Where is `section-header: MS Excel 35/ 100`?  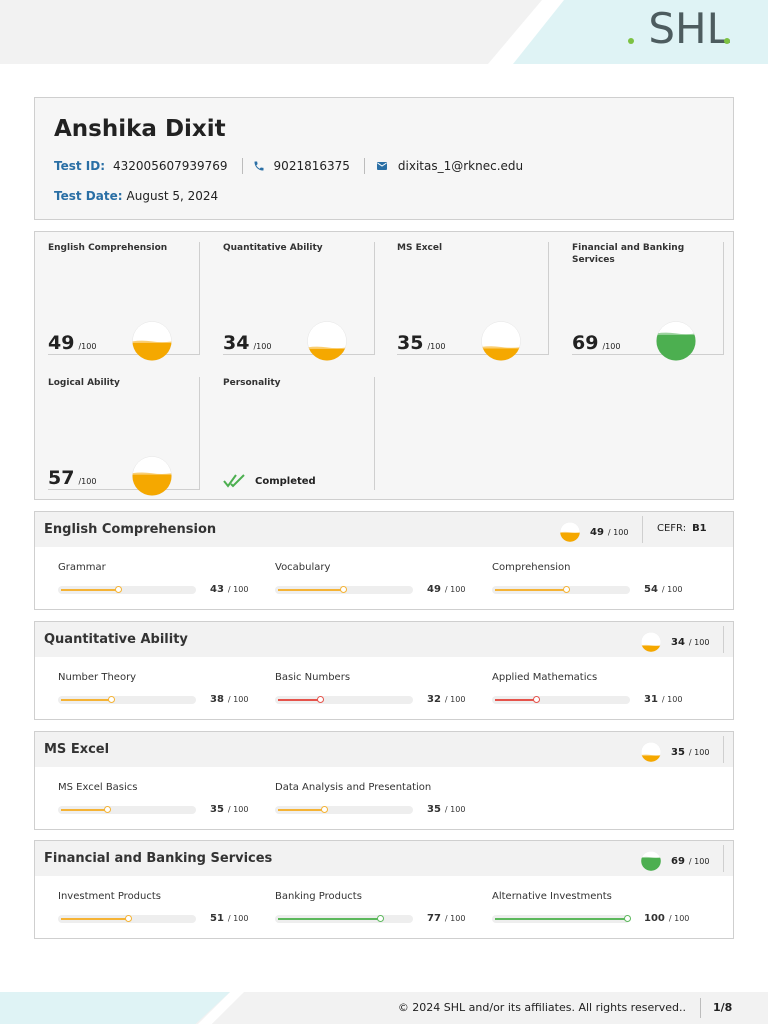
section-header: MS Excel 35/ 100 is located at coordinates (384, 749).